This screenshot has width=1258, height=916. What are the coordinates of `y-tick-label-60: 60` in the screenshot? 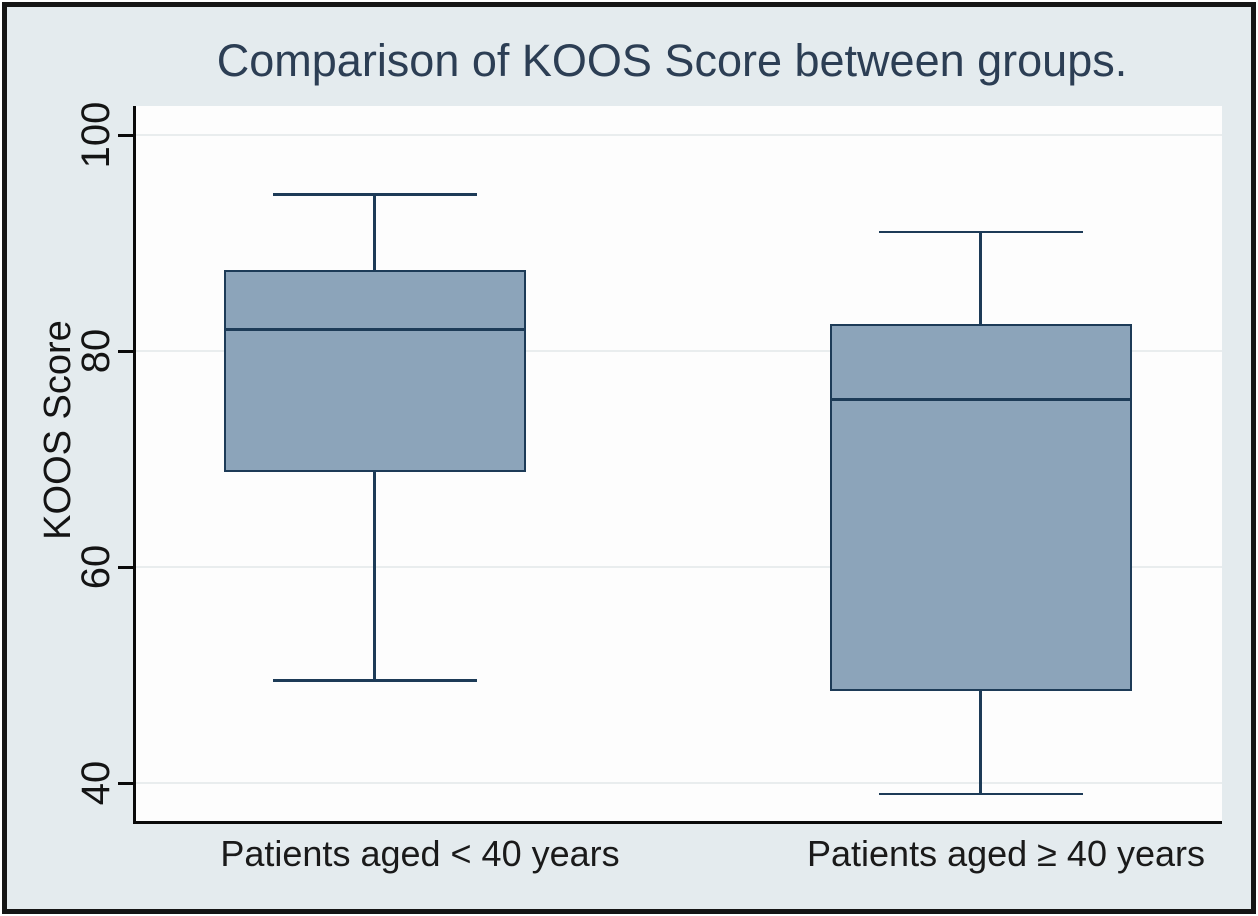 It's located at (96, 567).